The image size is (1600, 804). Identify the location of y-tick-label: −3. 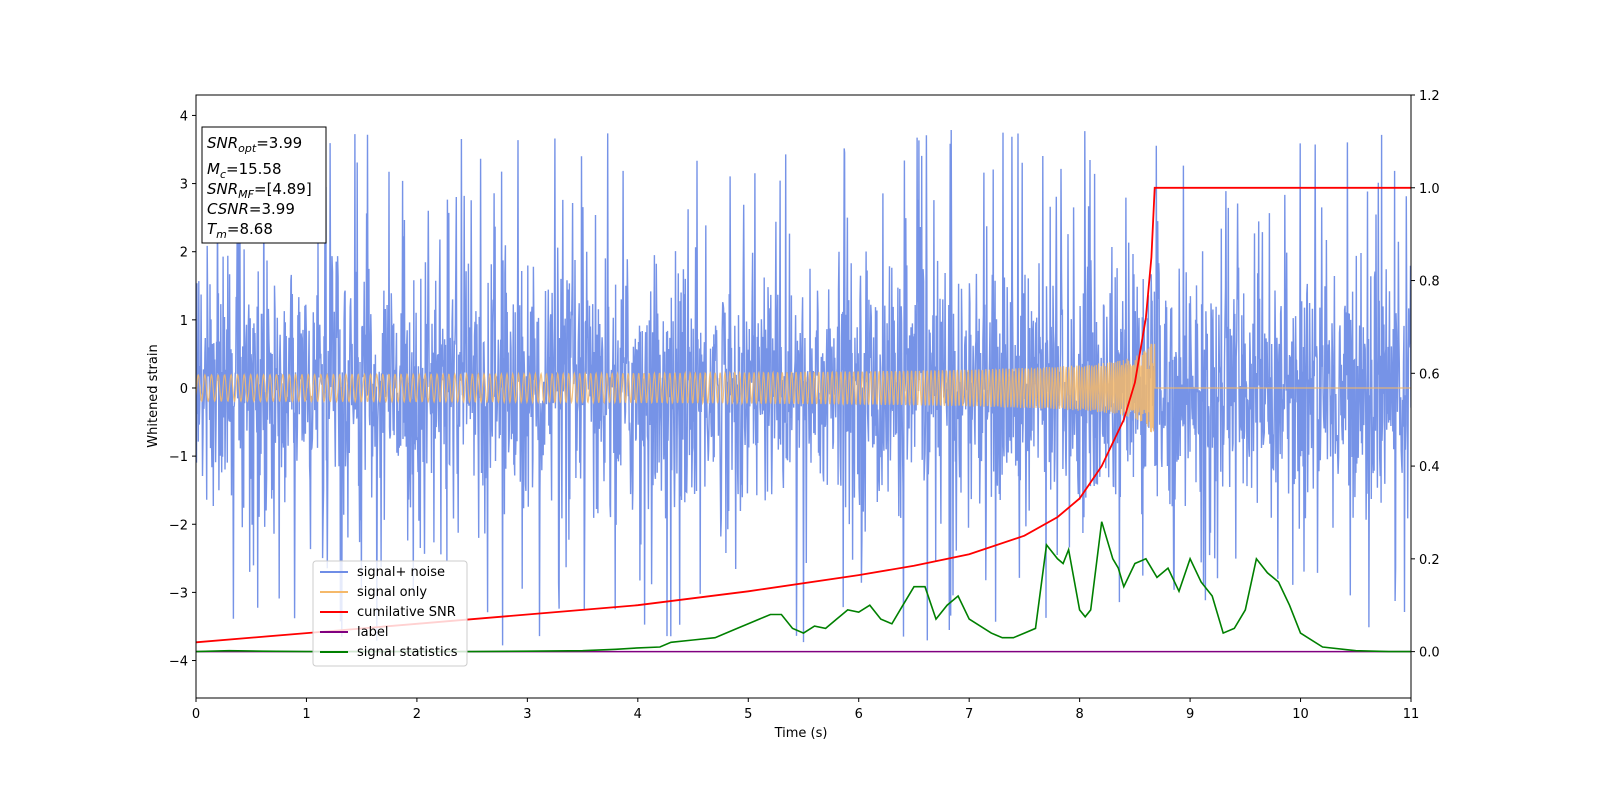
(178, 593).